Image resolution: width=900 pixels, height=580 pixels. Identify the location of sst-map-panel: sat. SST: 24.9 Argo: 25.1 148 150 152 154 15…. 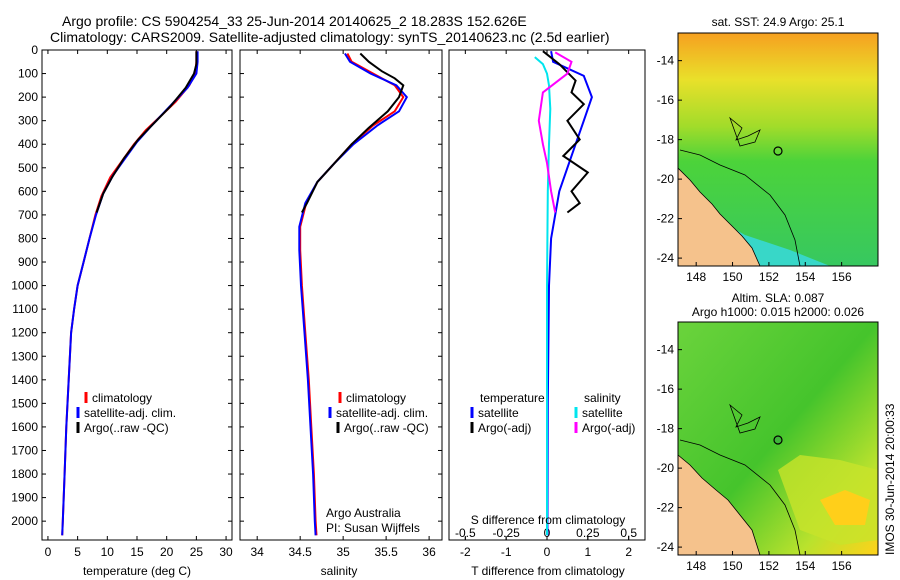
(768, 149).